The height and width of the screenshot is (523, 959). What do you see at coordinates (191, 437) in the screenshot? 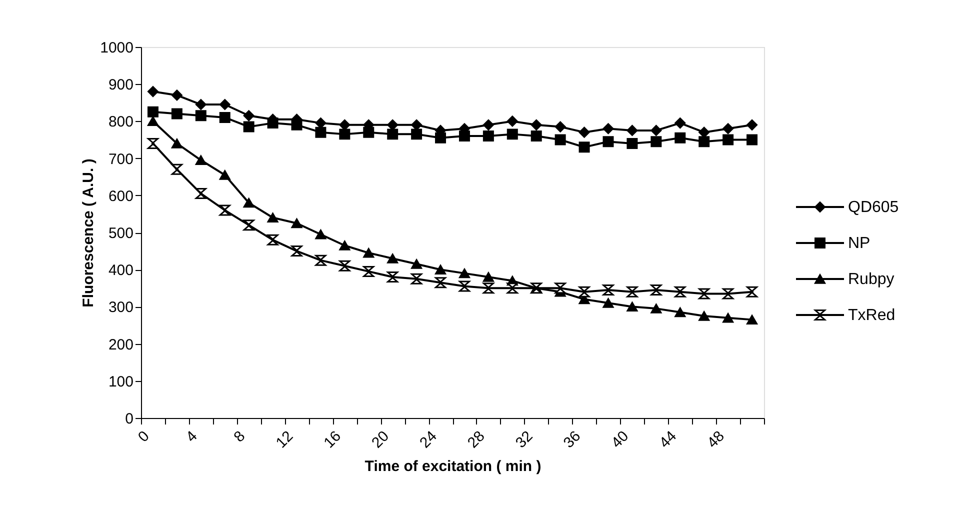
I see `x-tick-label: 4` at bounding box center [191, 437].